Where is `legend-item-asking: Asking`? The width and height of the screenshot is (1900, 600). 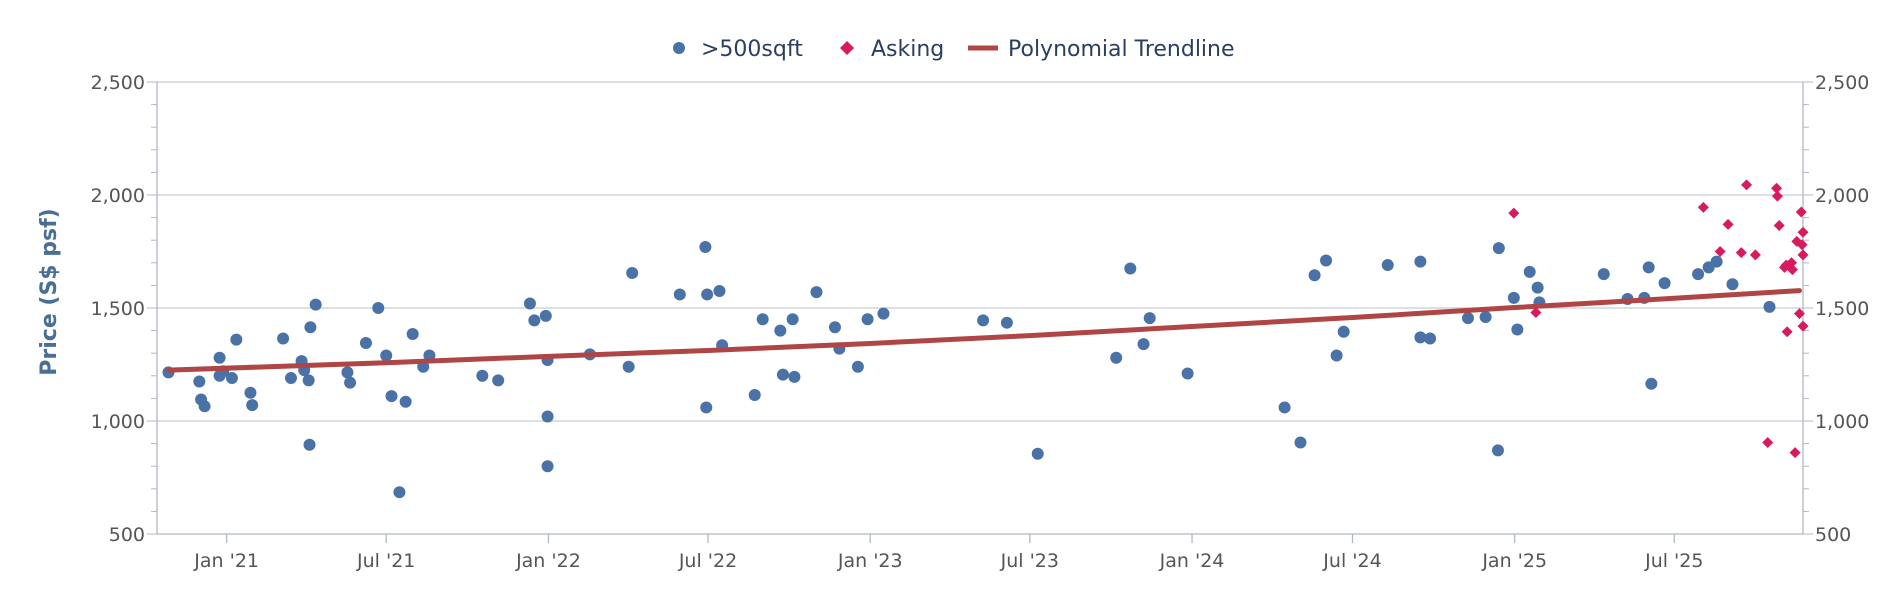
legend-item-asking: Asking is located at coordinates (892, 49).